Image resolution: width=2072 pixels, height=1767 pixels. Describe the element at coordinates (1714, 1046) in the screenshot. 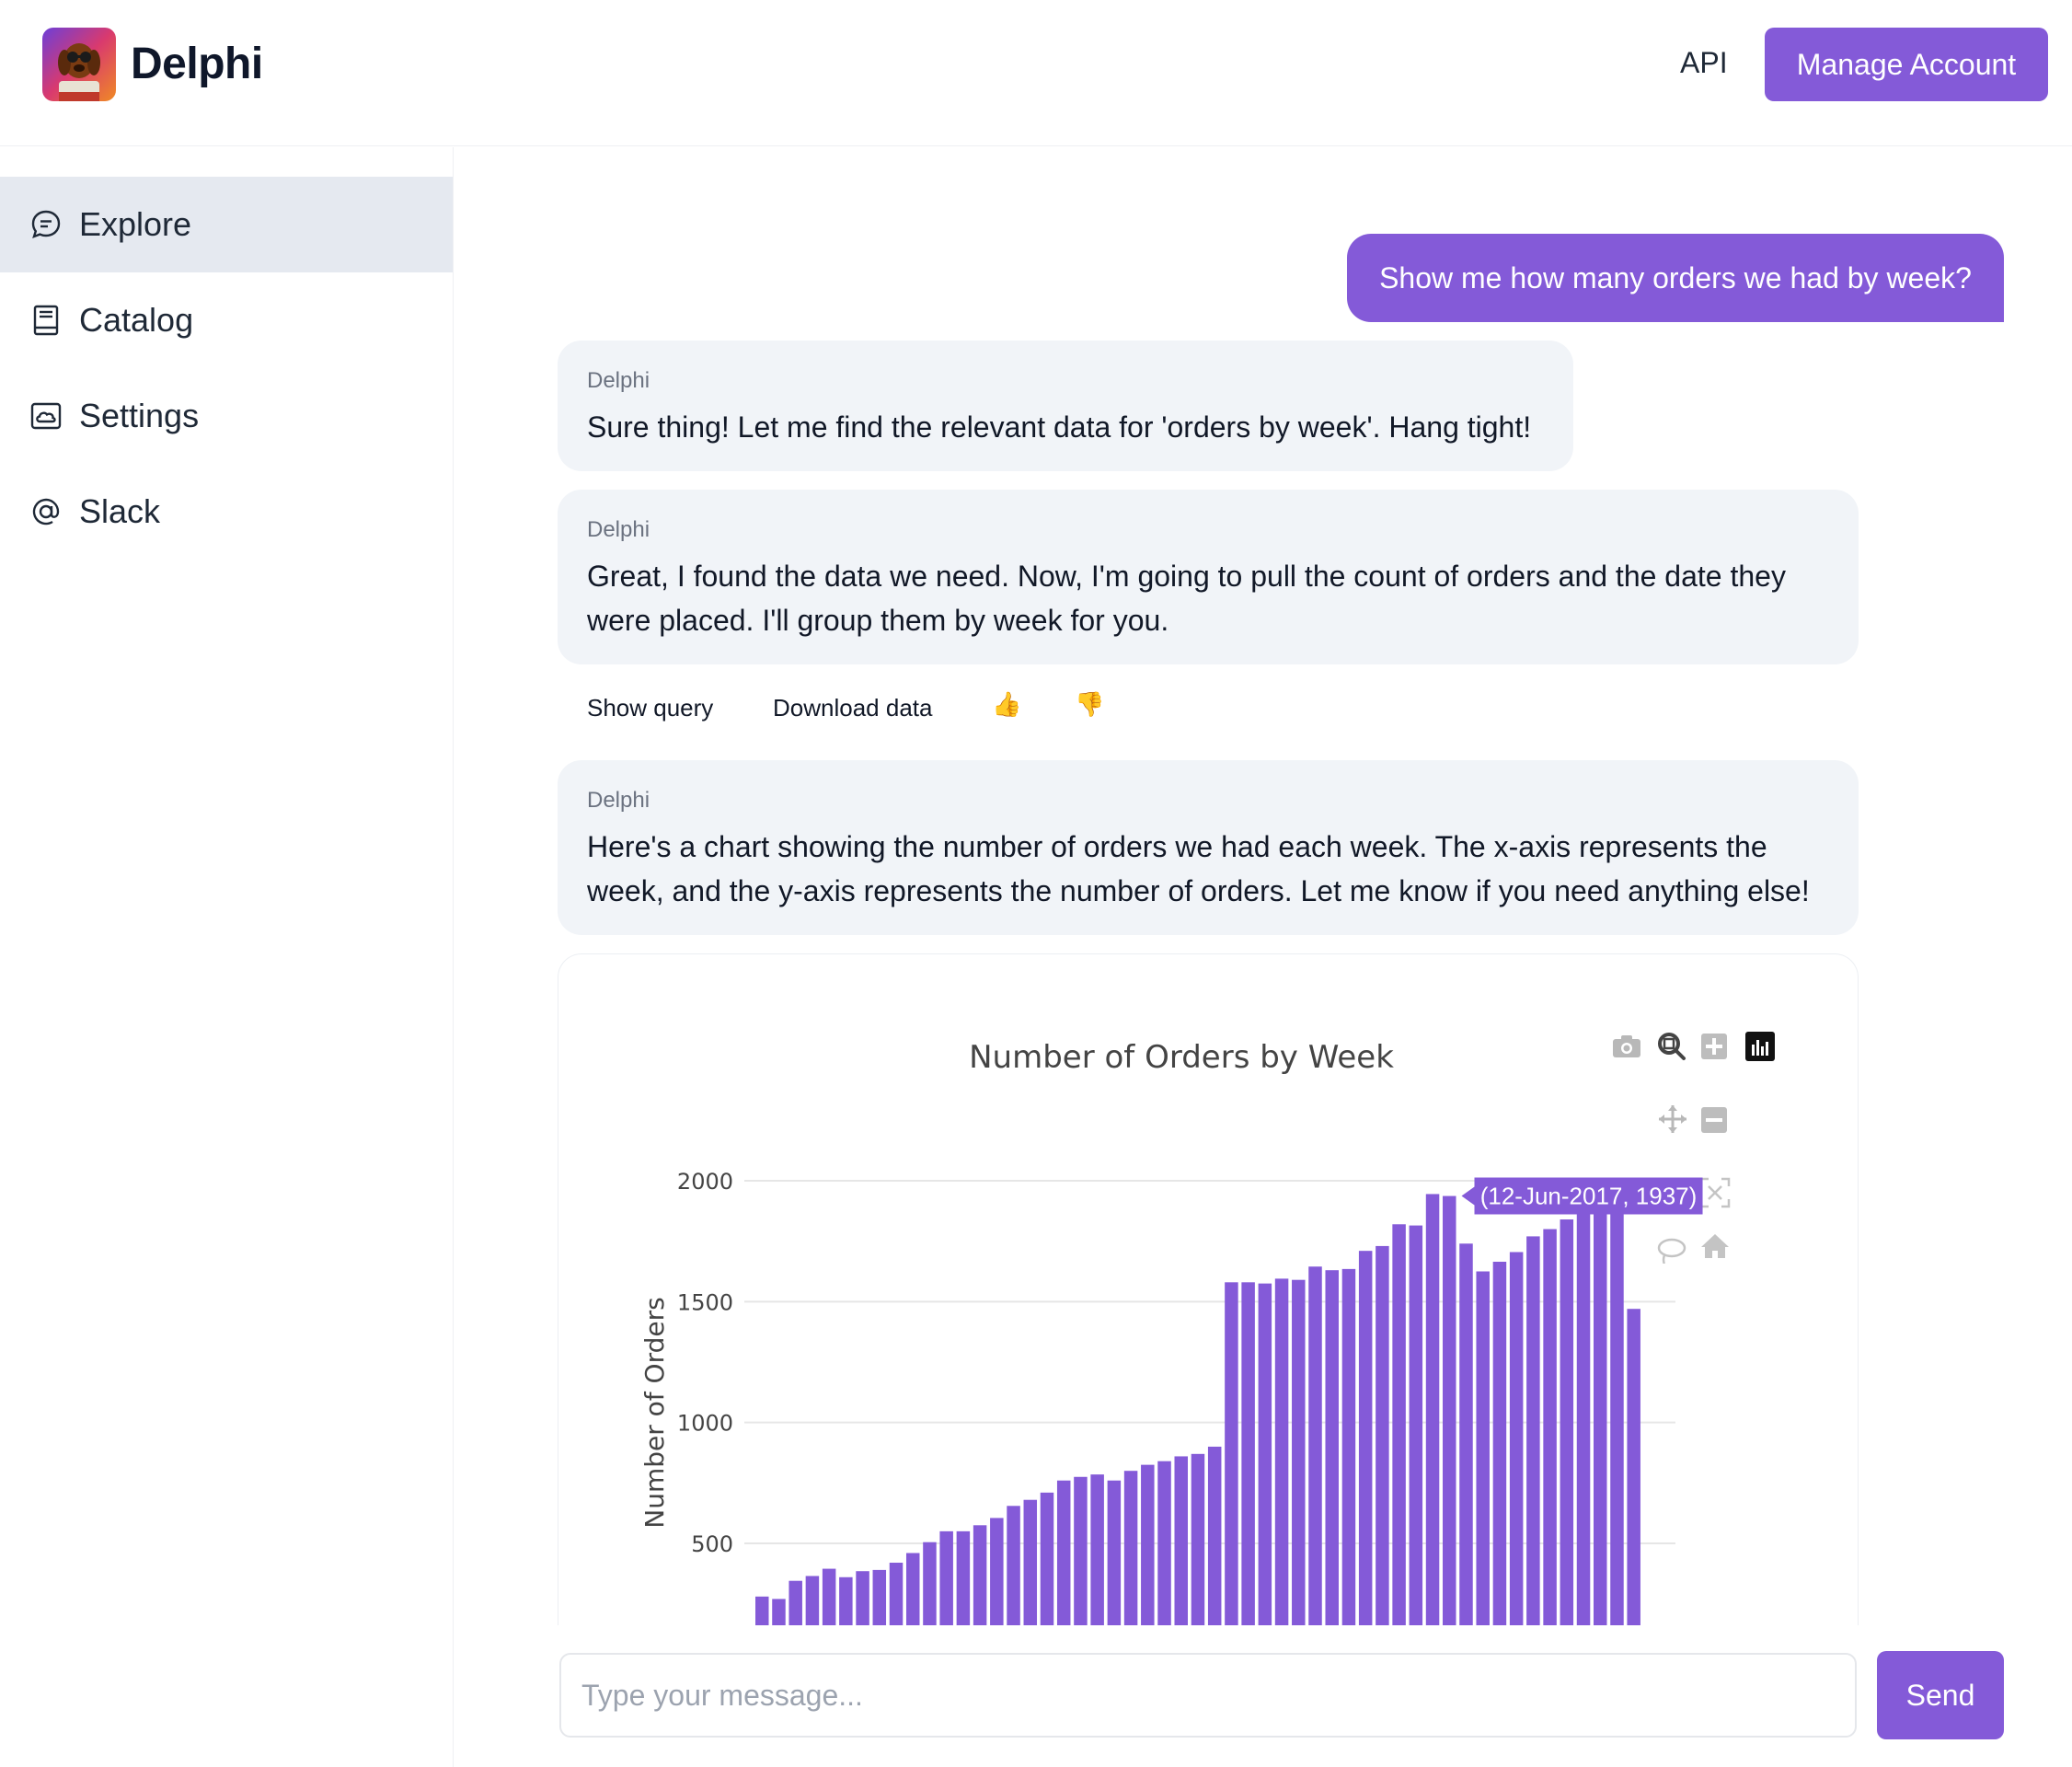

I see `zoom-in-icon` at that location.